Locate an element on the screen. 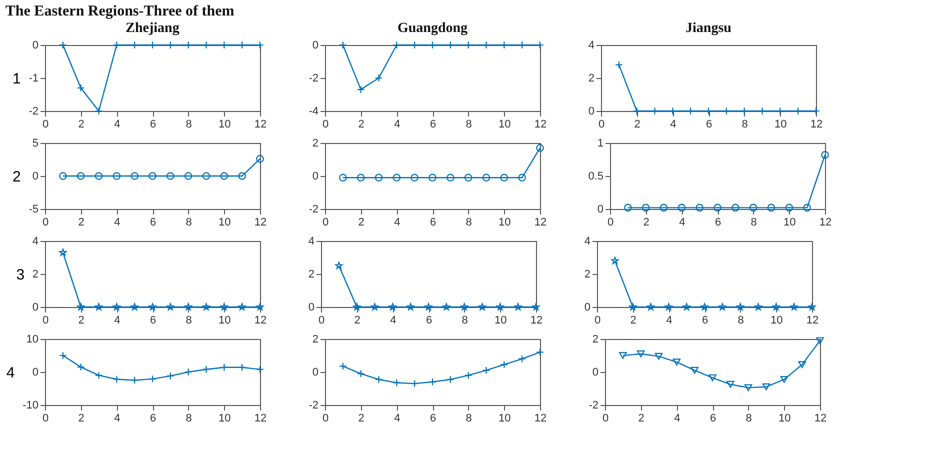 The image size is (931, 471). y-axis-title: 2 is located at coordinates (16, 177).